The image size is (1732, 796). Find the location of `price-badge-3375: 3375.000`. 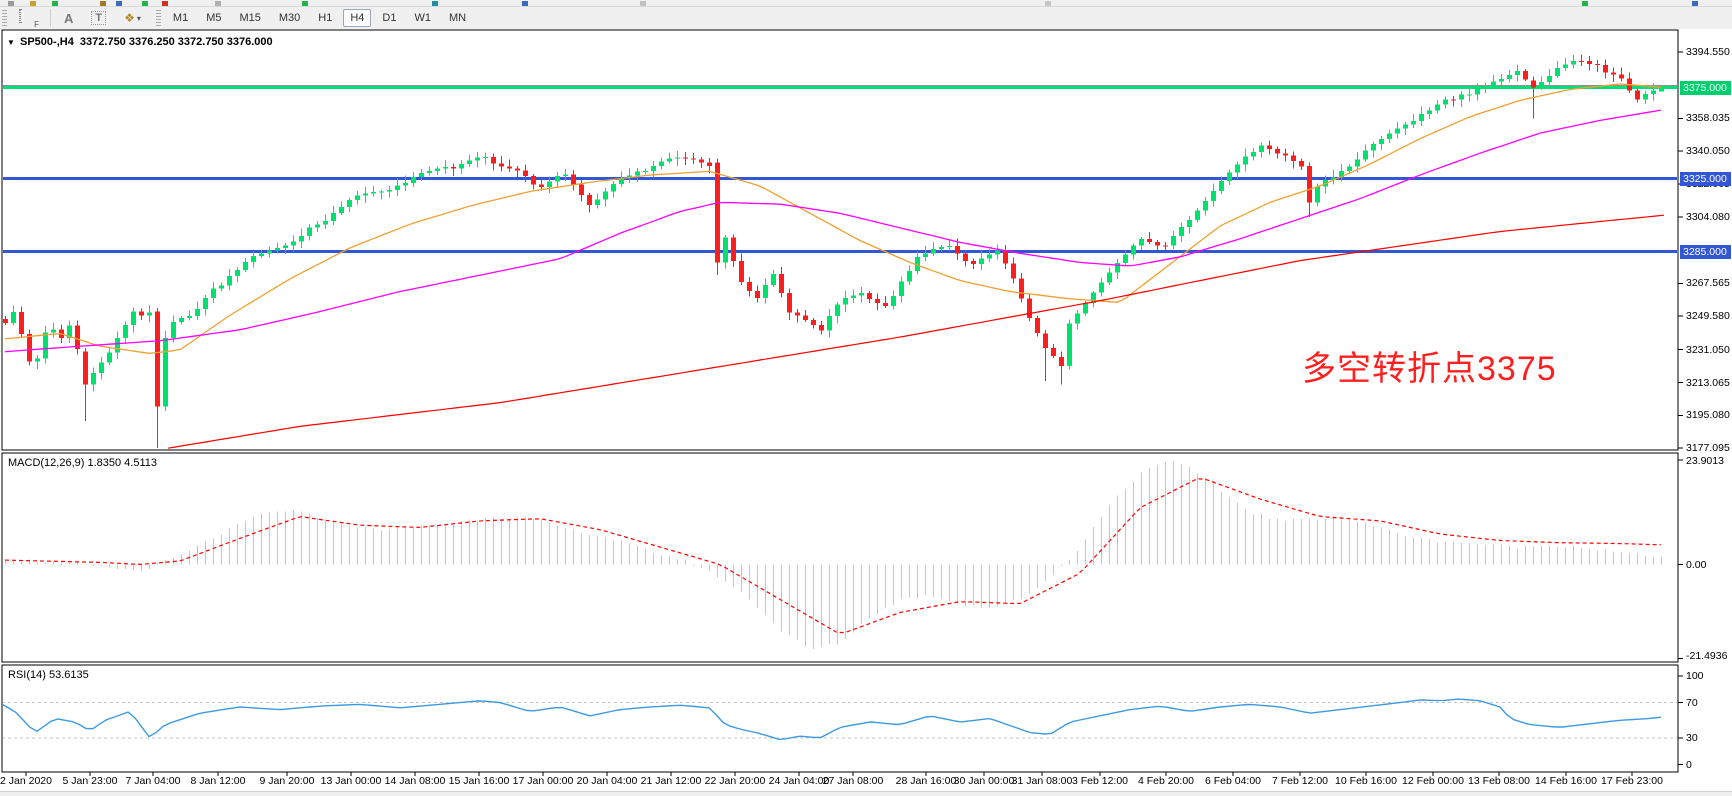

price-badge-3375: 3375.000 is located at coordinates (1705, 88).